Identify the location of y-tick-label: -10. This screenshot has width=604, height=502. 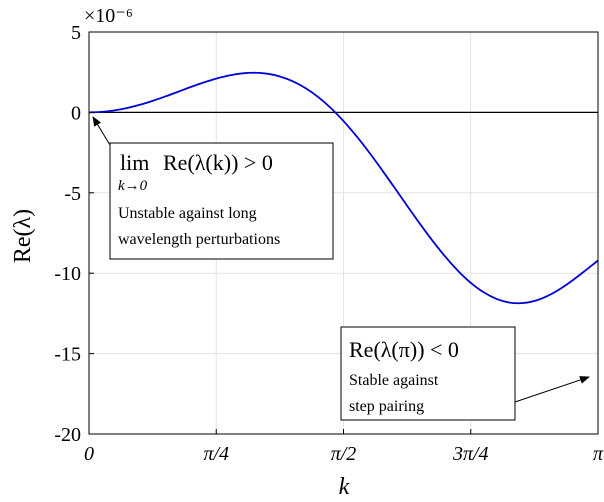
(67, 274).